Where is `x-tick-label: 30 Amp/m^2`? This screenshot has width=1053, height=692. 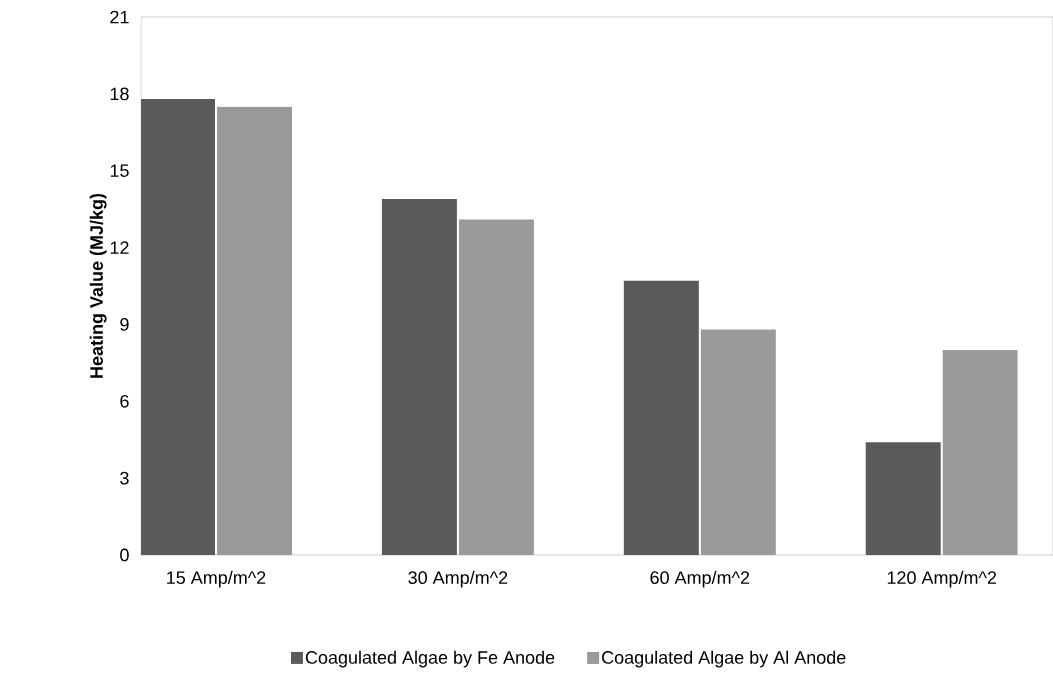 x-tick-label: 30 Amp/m^2 is located at coordinates (458, 579).